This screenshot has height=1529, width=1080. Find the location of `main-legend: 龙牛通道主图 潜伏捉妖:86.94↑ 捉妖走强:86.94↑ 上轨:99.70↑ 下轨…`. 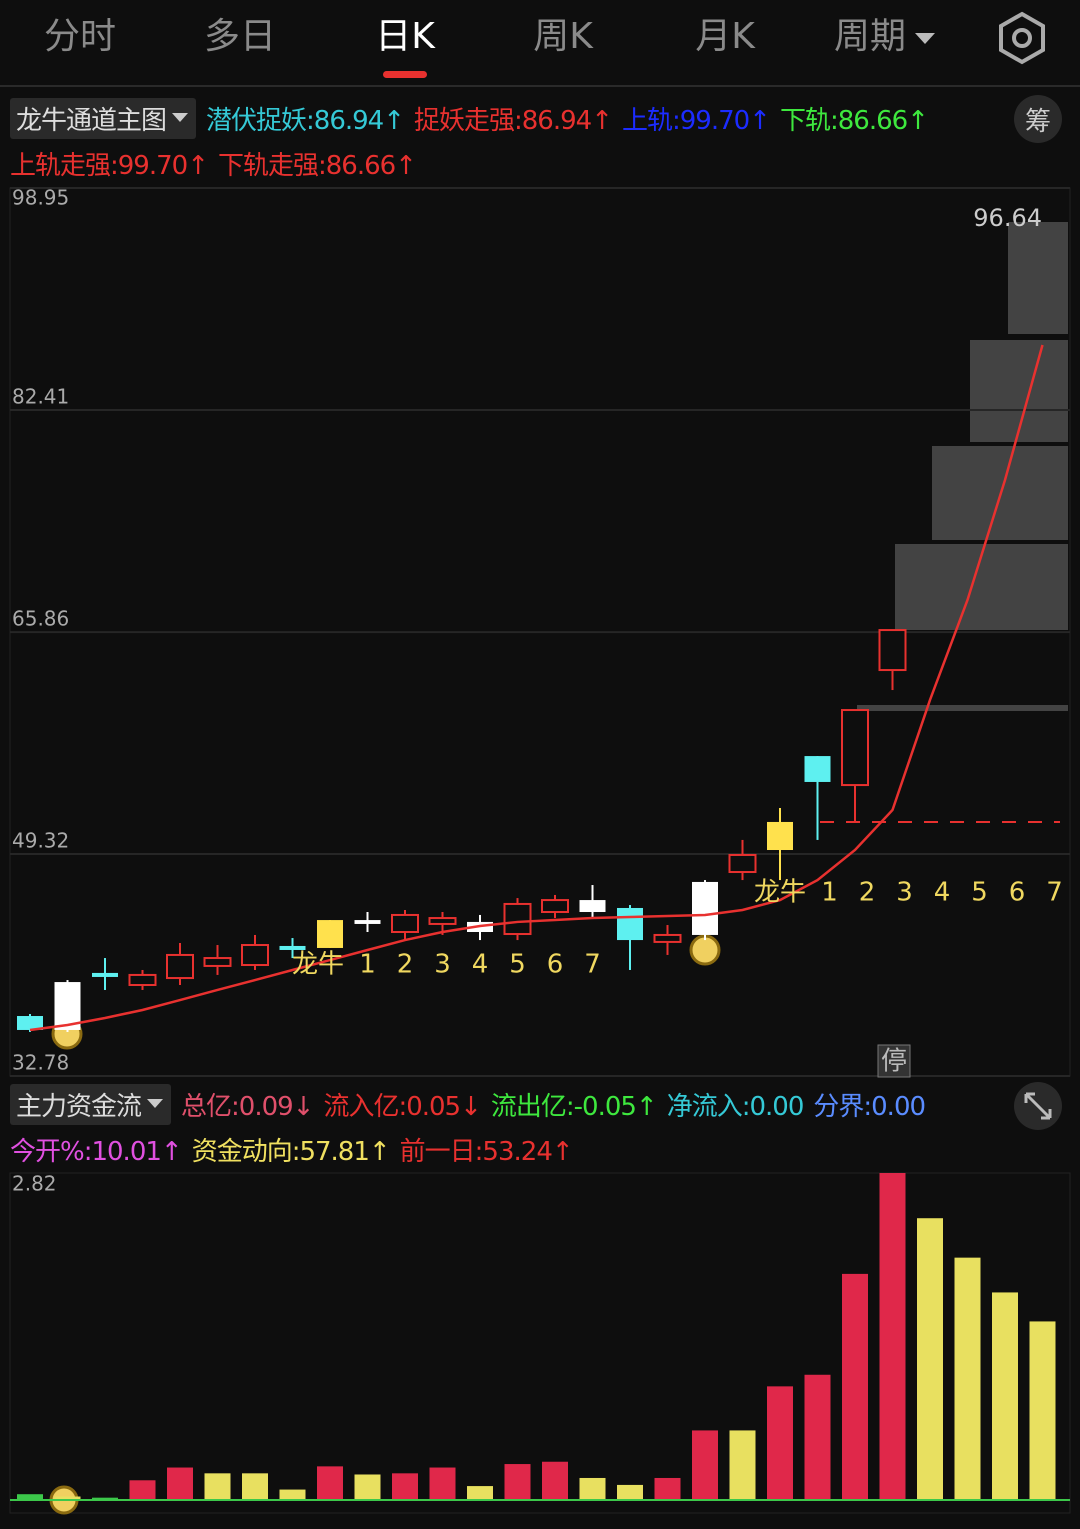

main-legend: 龙牛通道主图 潜伏捉妖:86.94↑ 捉妖走强:86.94↑ 上轨:99.70↑ 下轨… is located at coordinates (510, 140).